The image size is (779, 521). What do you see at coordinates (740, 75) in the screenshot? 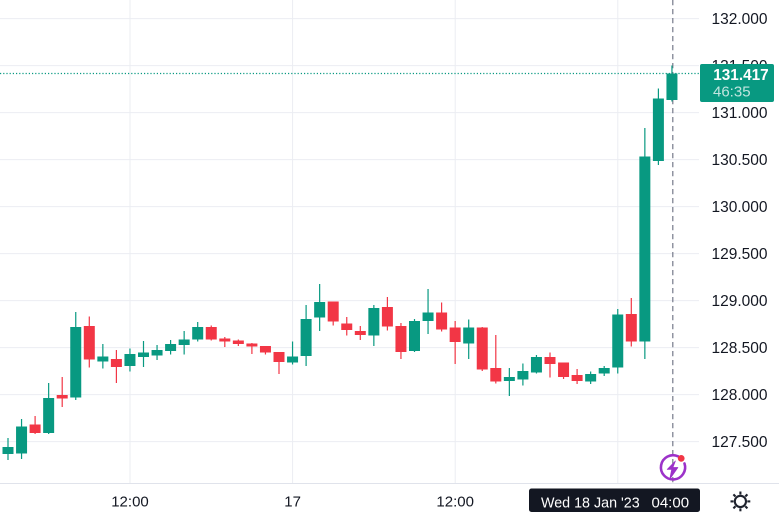
I see `svg-text: 131.417` at bounding box center [740, 75].